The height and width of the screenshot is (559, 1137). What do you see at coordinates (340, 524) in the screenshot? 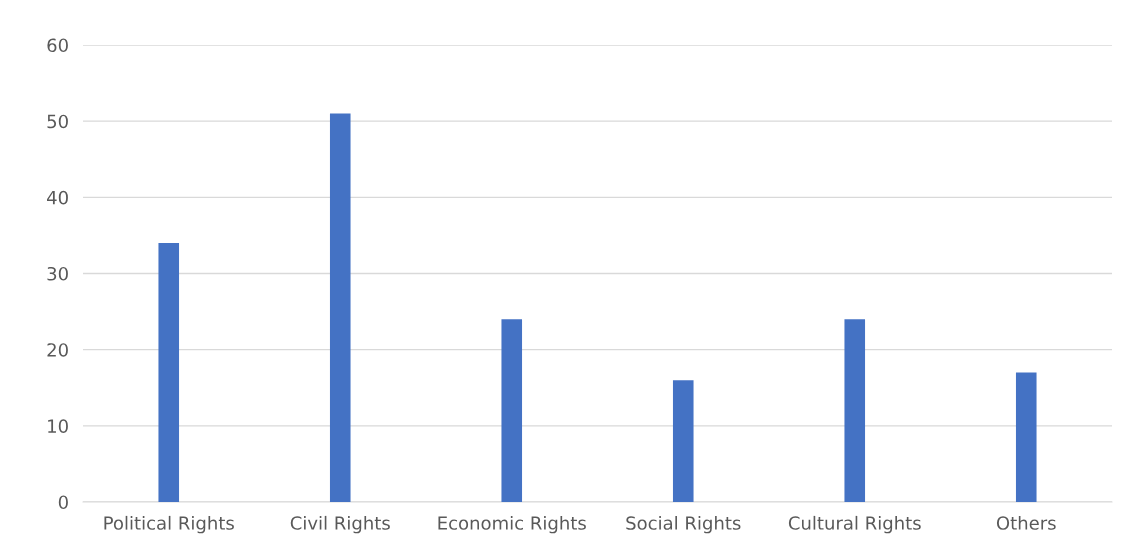
I see `x-tick-label: Civil Rights` at bounding box center [340, 524].